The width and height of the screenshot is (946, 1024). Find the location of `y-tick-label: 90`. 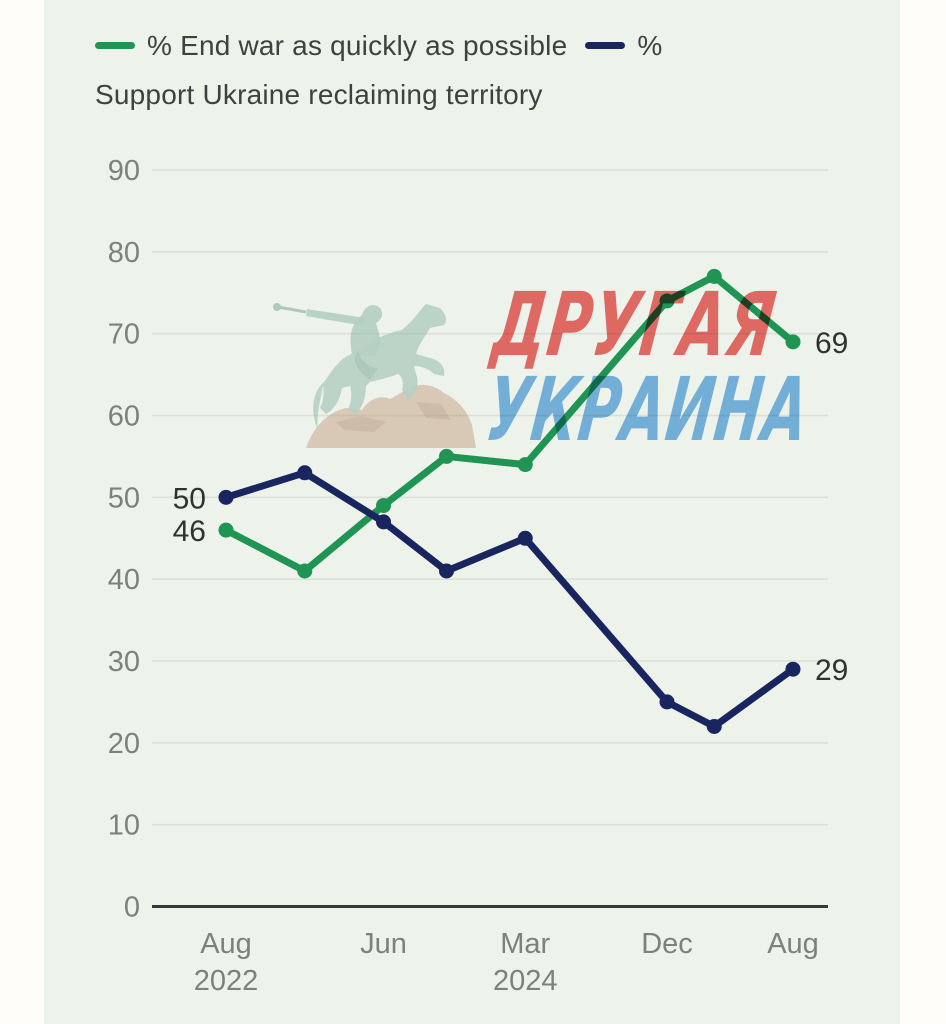

y-tick-label: 90 is located at coordinates (124, 171).